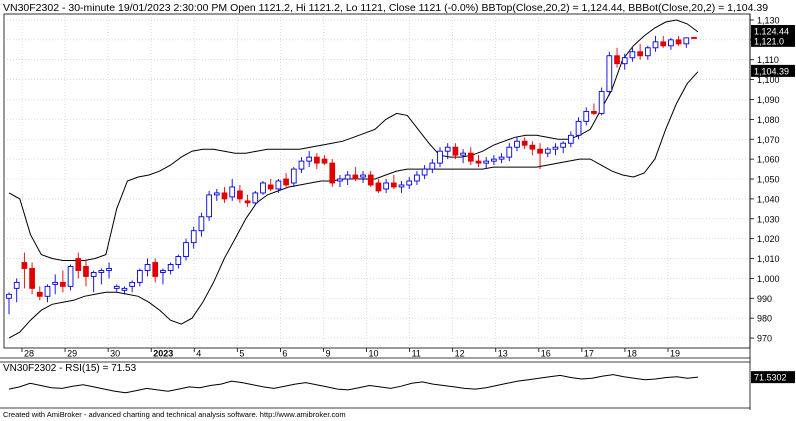  What do you see at coordinates (768, 140) in the screenshot?
I see `y-tick-label: 1,070` at bounding box center [768, 140].